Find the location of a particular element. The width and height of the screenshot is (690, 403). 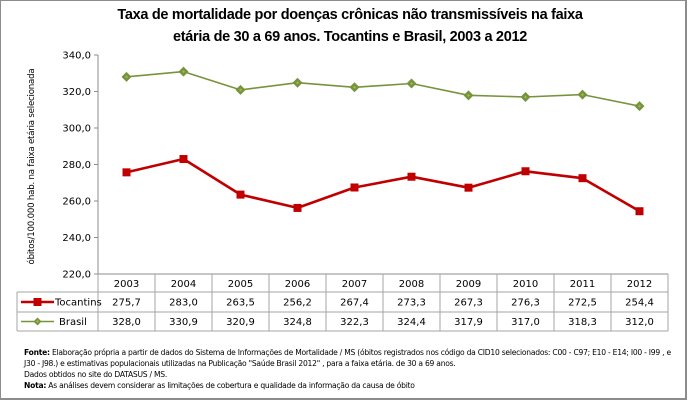

y-tick-label: 300,0 is located at coordinates (76, 129).